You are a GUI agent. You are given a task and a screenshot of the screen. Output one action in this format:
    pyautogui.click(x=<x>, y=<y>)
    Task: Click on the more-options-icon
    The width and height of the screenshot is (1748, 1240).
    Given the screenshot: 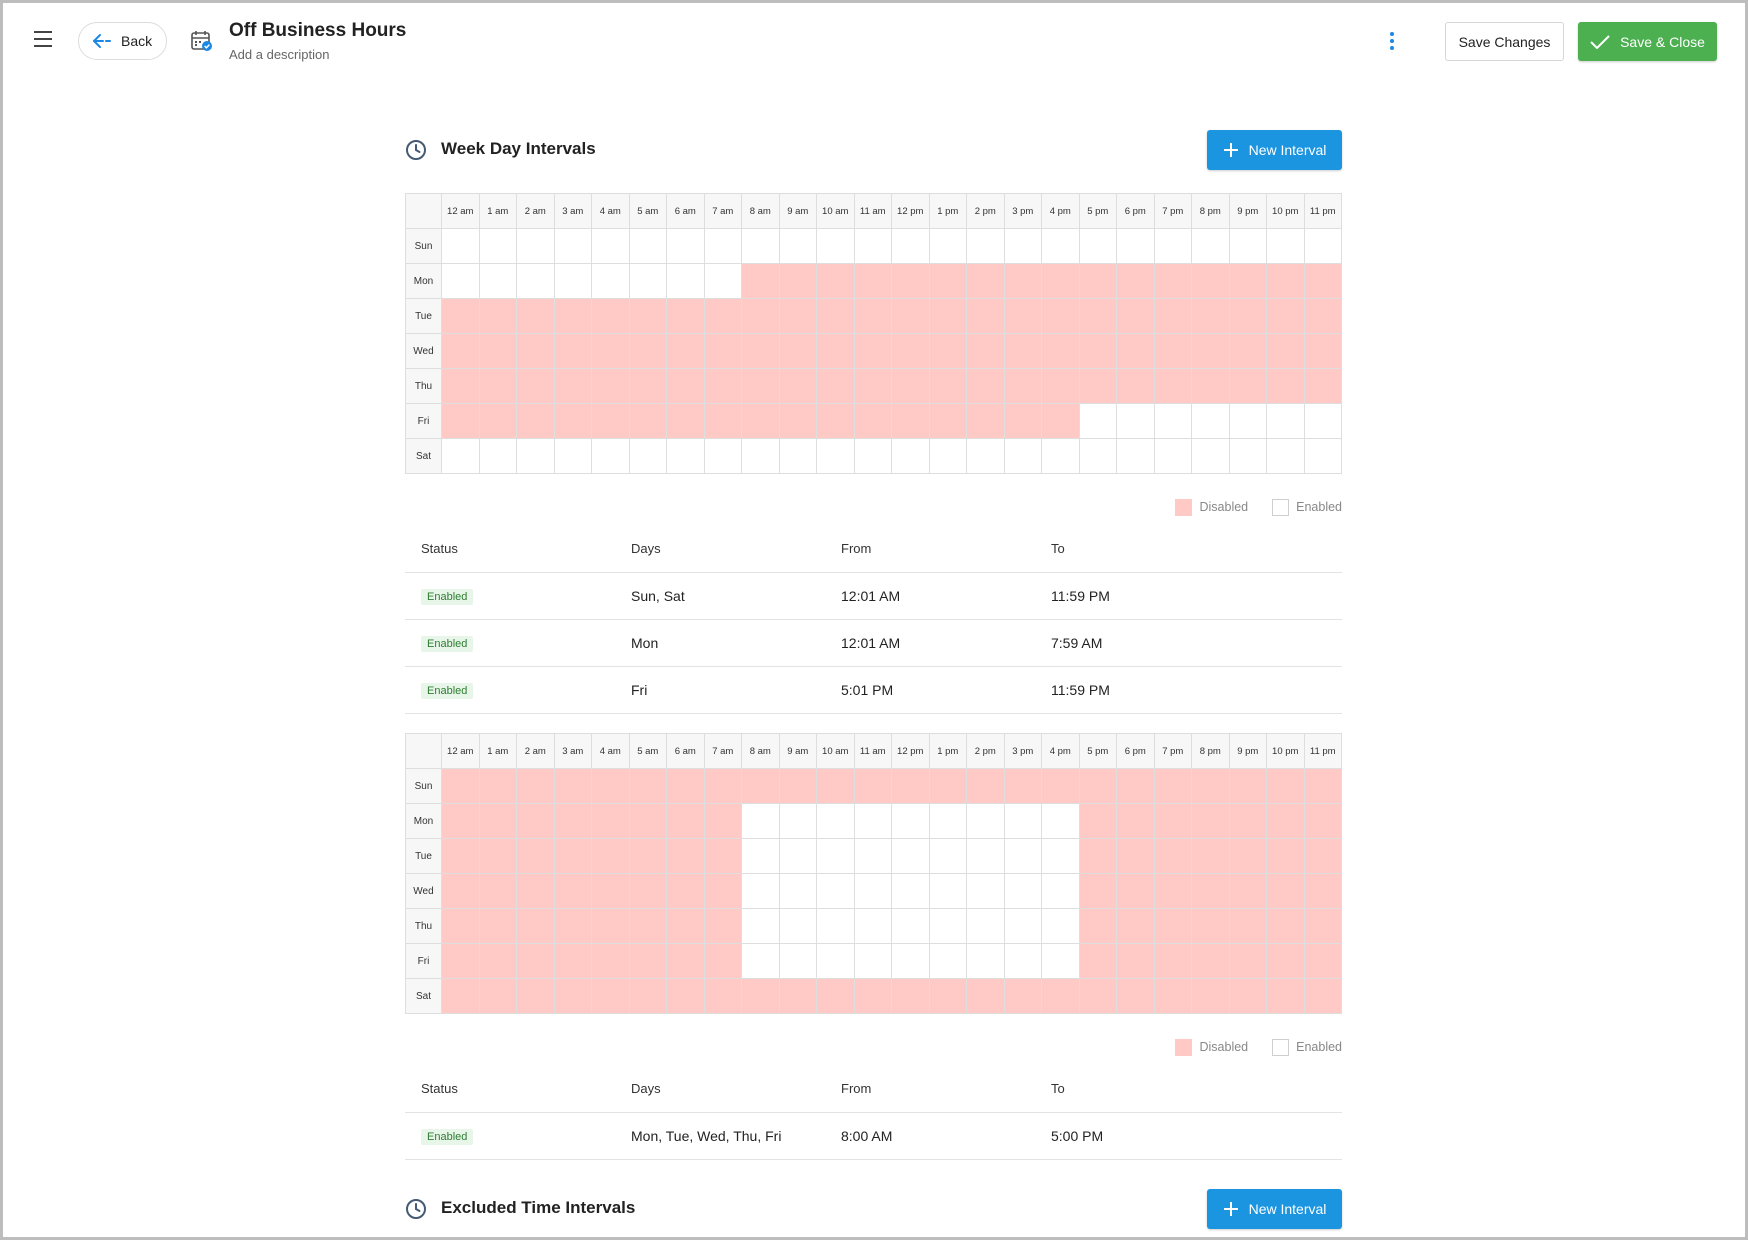 What is the action you would take?
    pyautogui.click(x=1392, y=41)
    